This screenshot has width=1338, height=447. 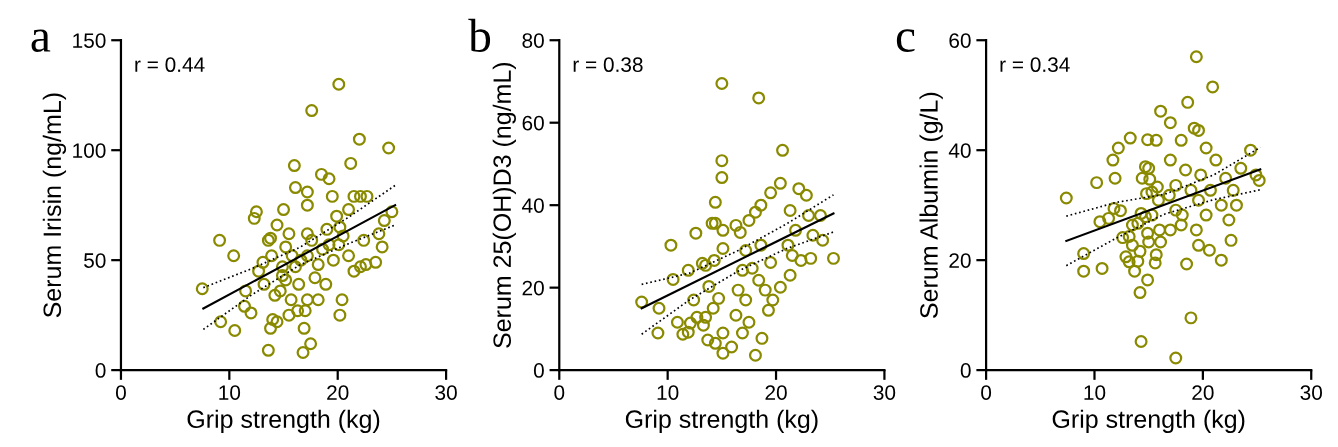 I want to click on annotation: r = 0.38, so click(x=608, y=65).